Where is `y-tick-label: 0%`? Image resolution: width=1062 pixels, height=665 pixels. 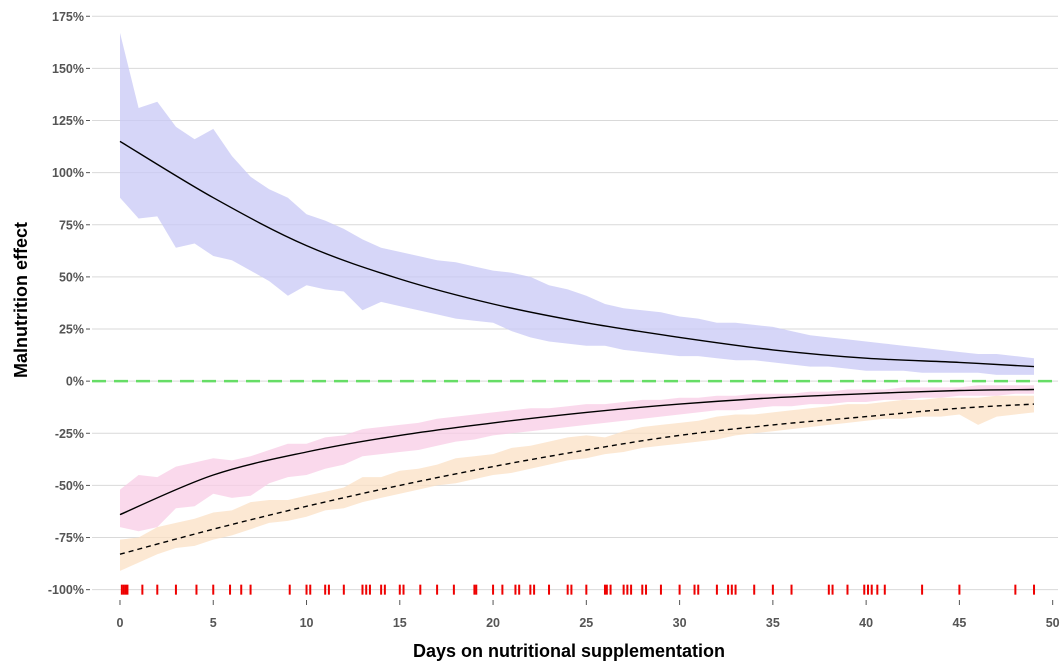
y-tick-label: 0% is located at coordinates (75, 382).